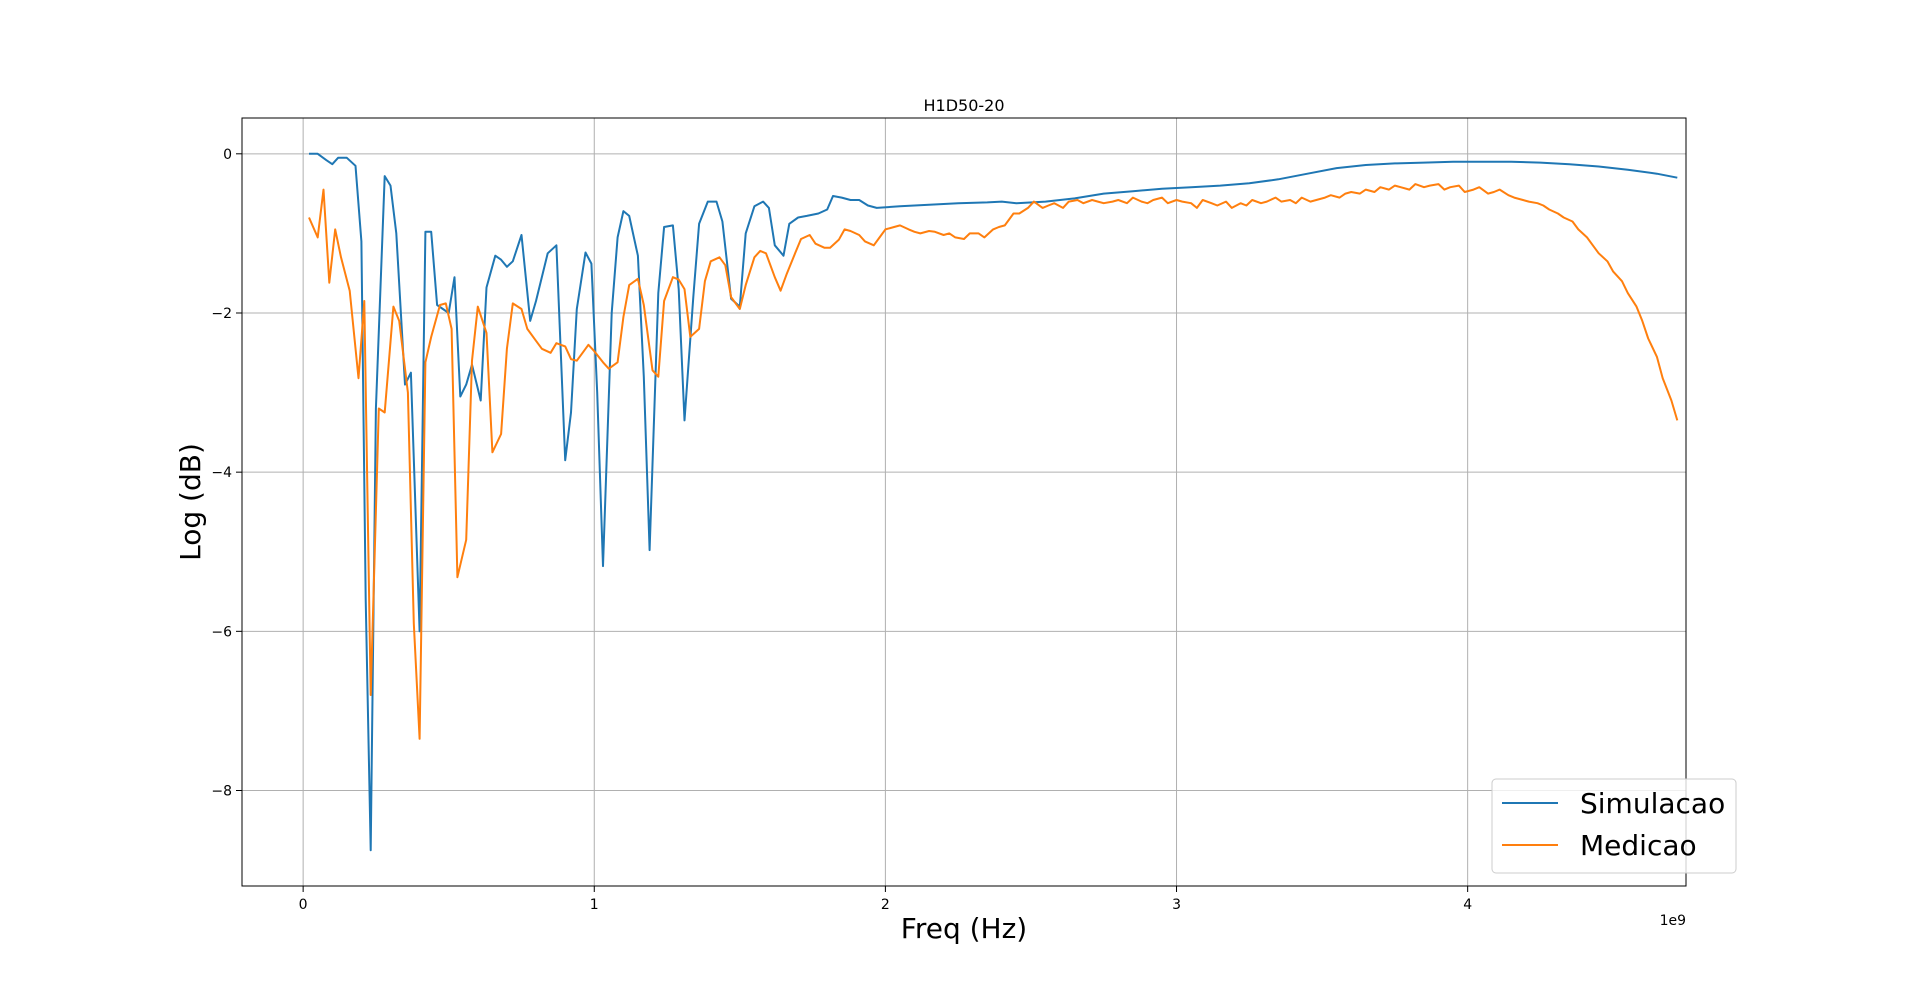  What do you see at coordinates (303, 905) in the screenshot?
I see `x-tick-label: 0` at bounding box center [303, 905].